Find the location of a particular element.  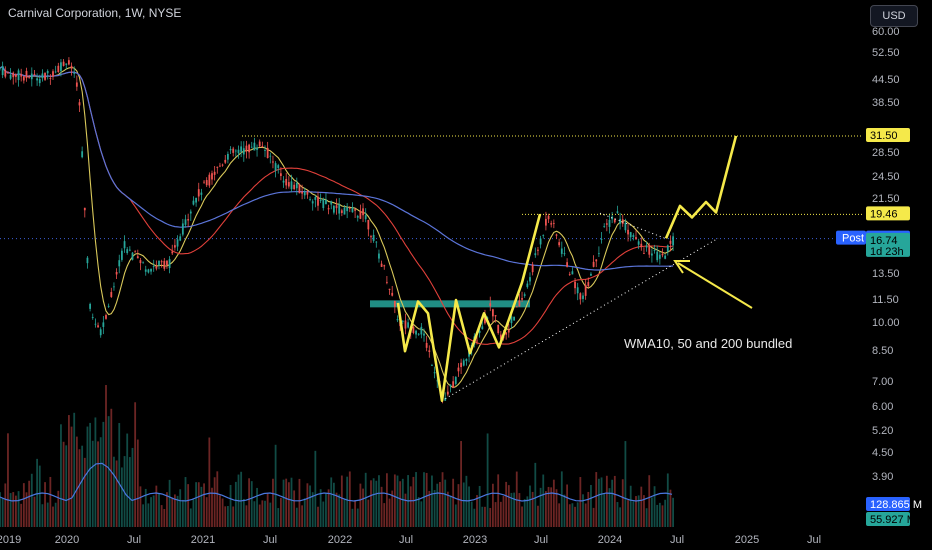

x-tick-label: 2020 is located at coordinates (67, 540).